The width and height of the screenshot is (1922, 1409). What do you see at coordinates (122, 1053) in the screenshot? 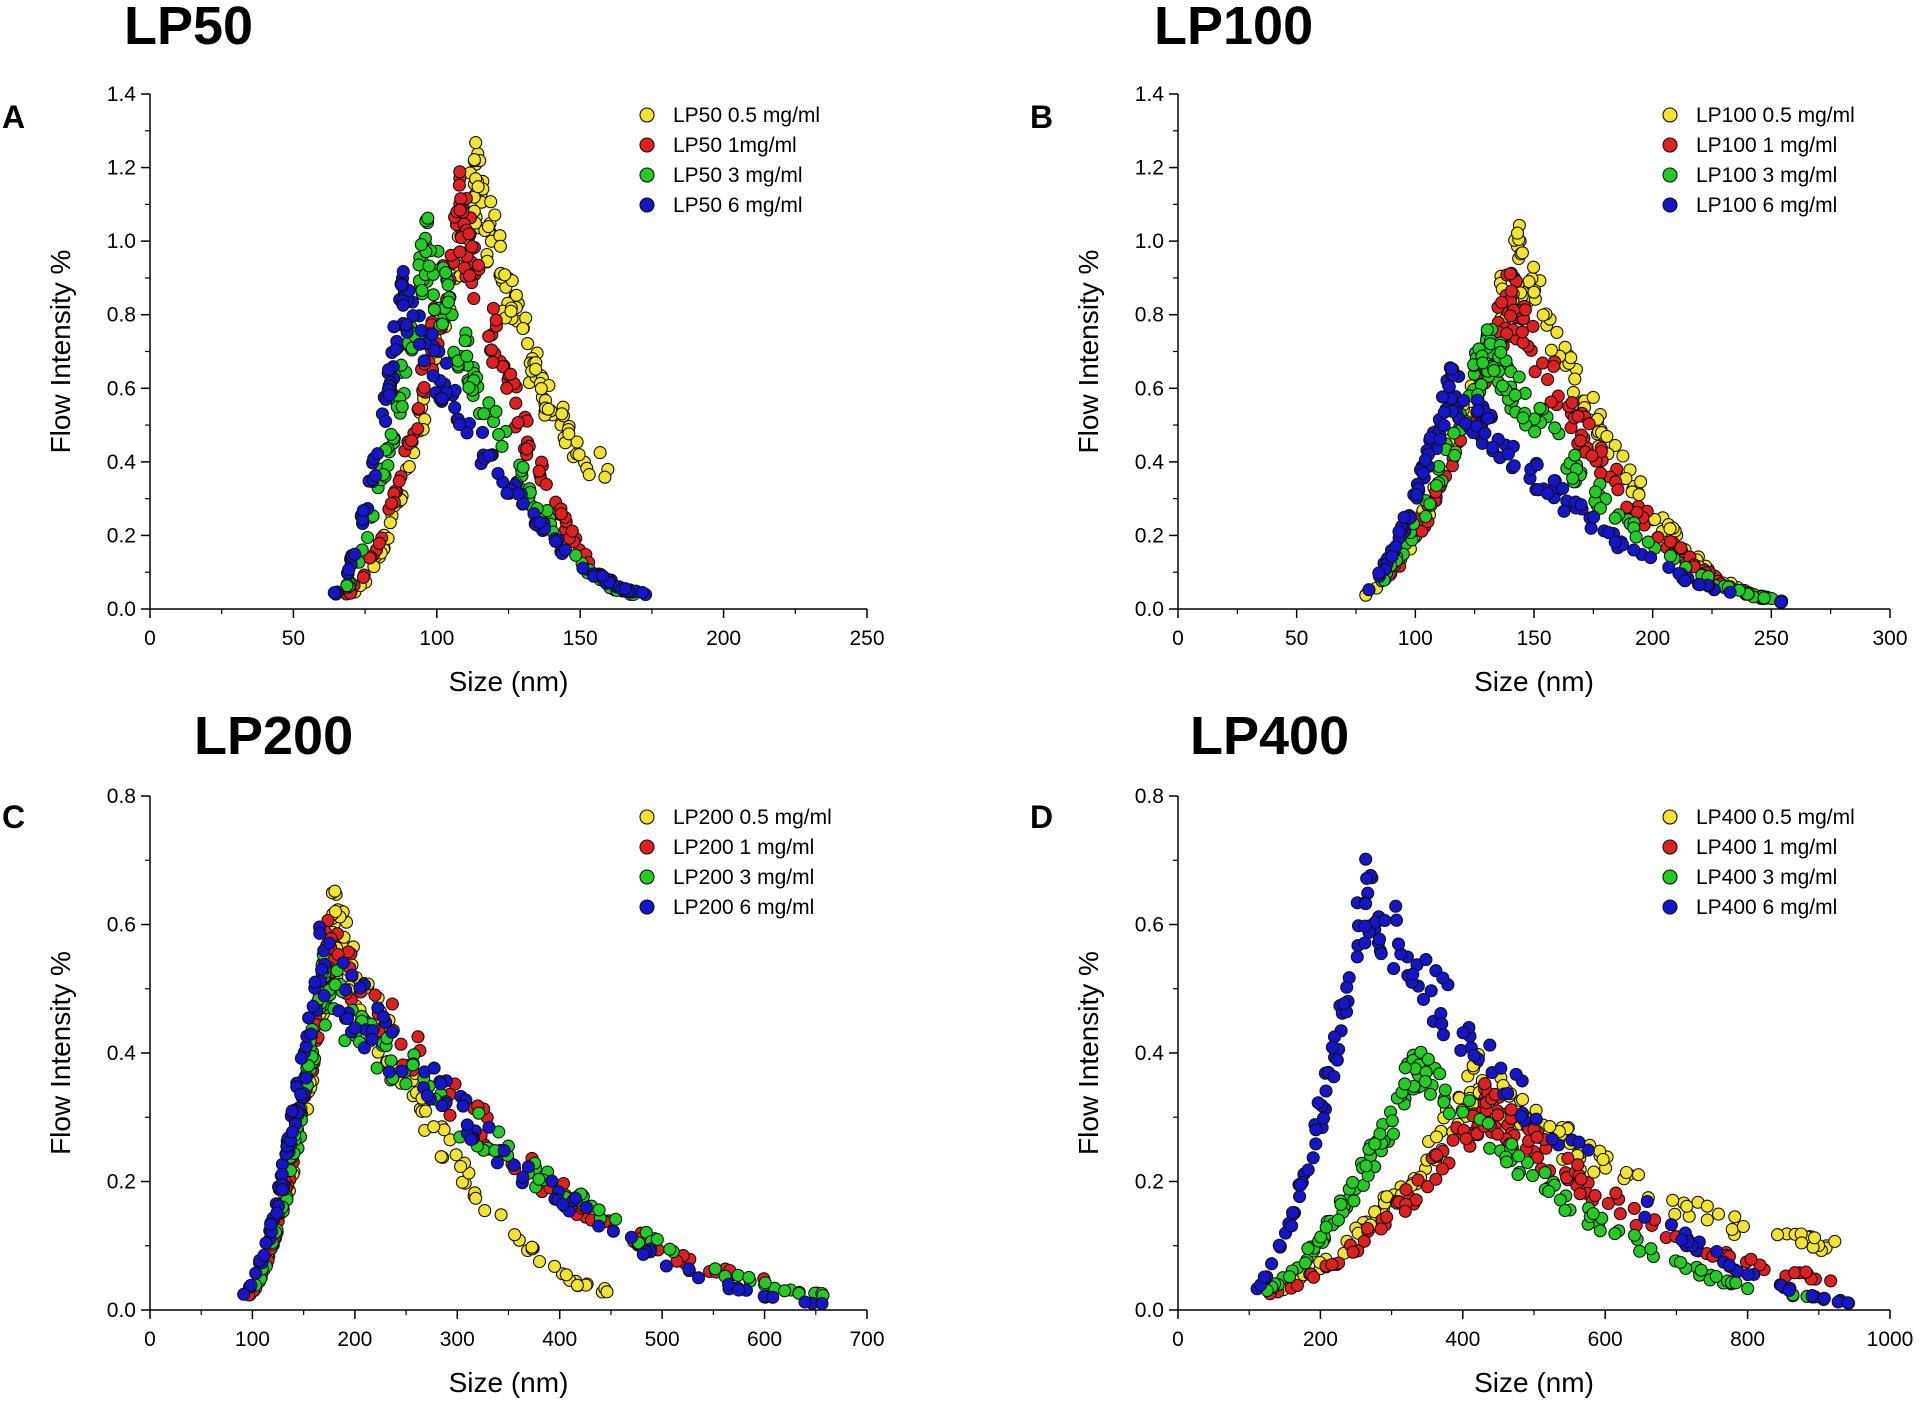
I see `y-tick-label: 0.4` at bounding box center [122, 1053].